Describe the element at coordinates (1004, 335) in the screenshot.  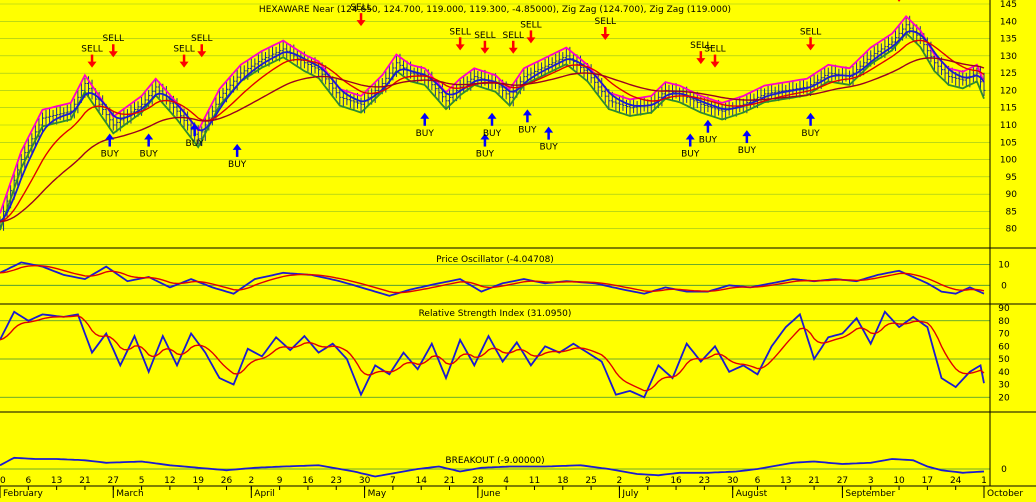
I see `rsi-y-tick-label: 70` at that location.